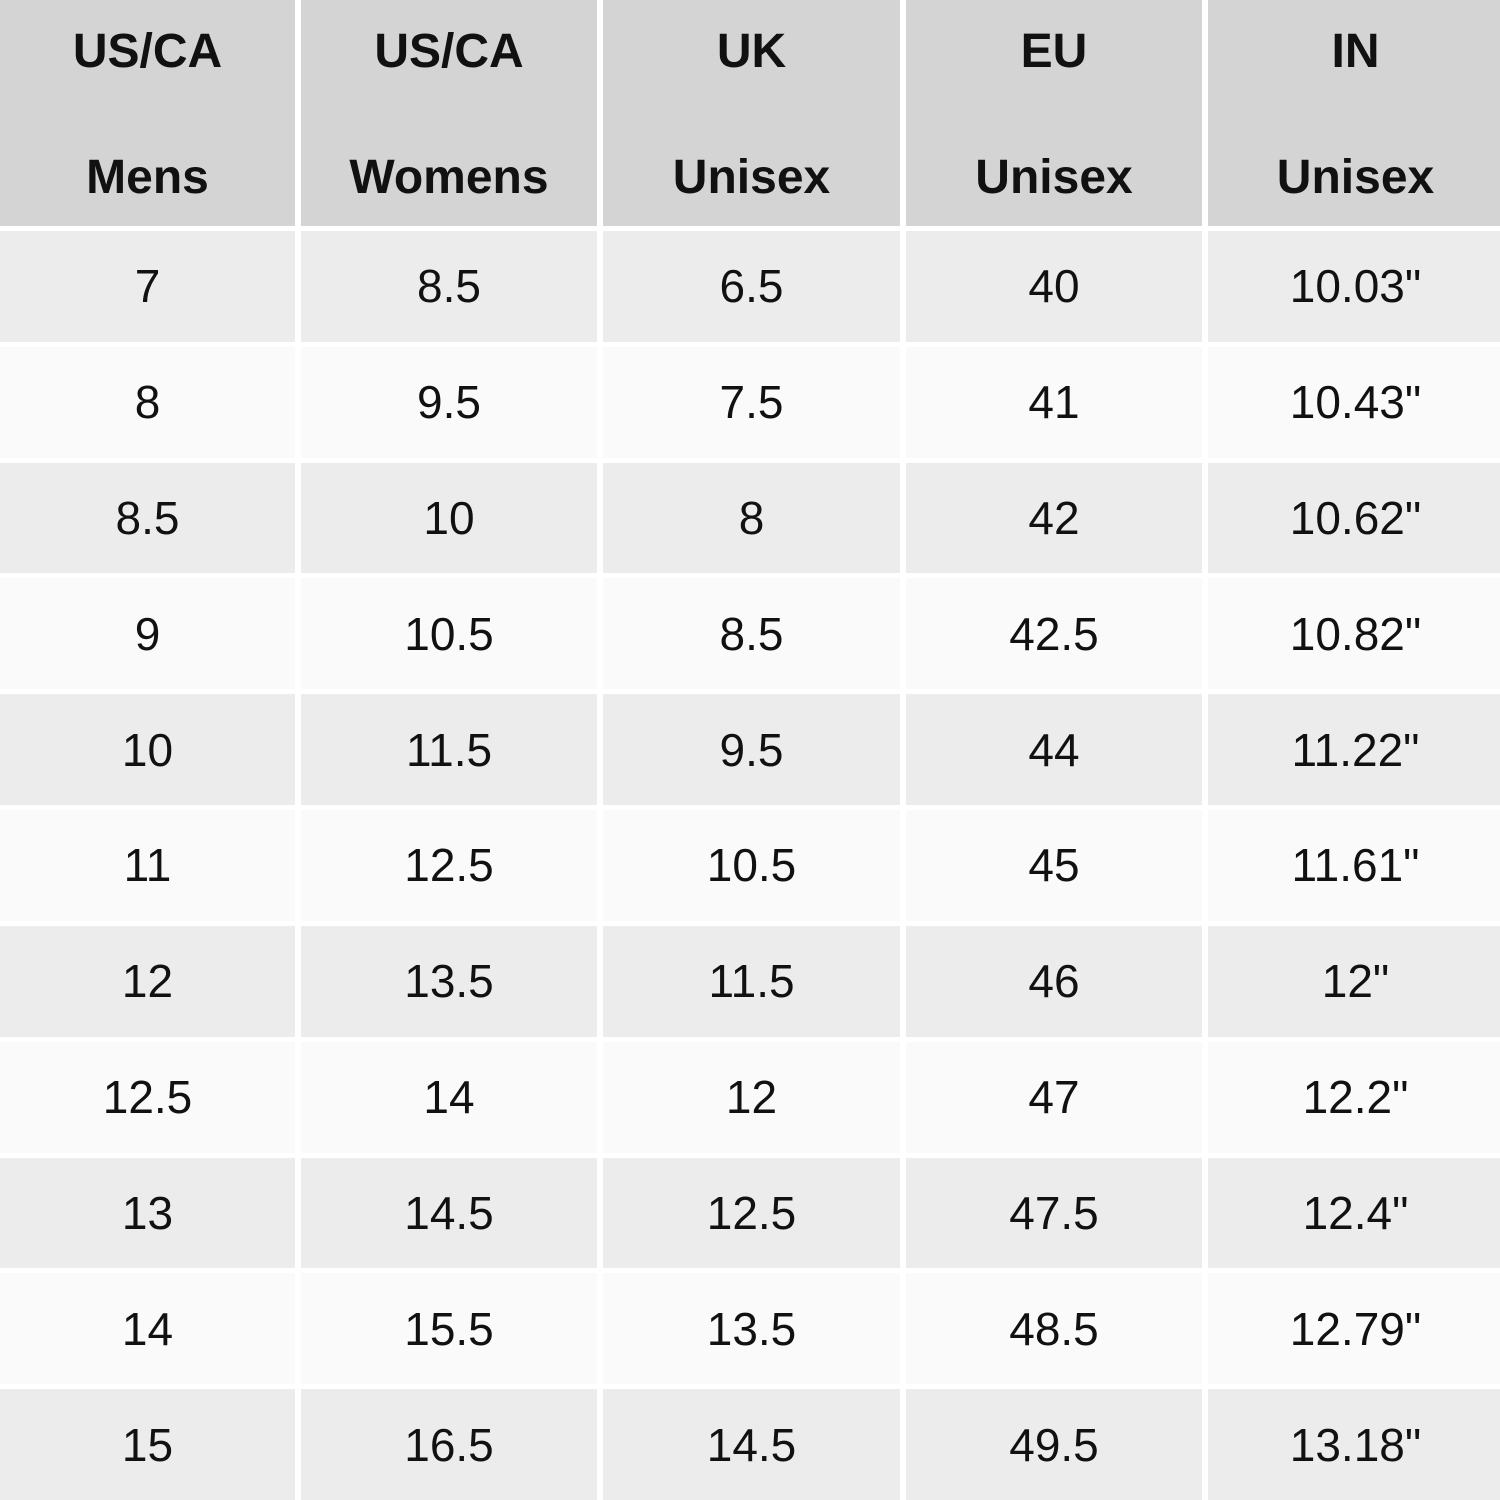 This screenshot has height=1500, width=1500. I want to click on header-line2: Womens, so click(449, 177).